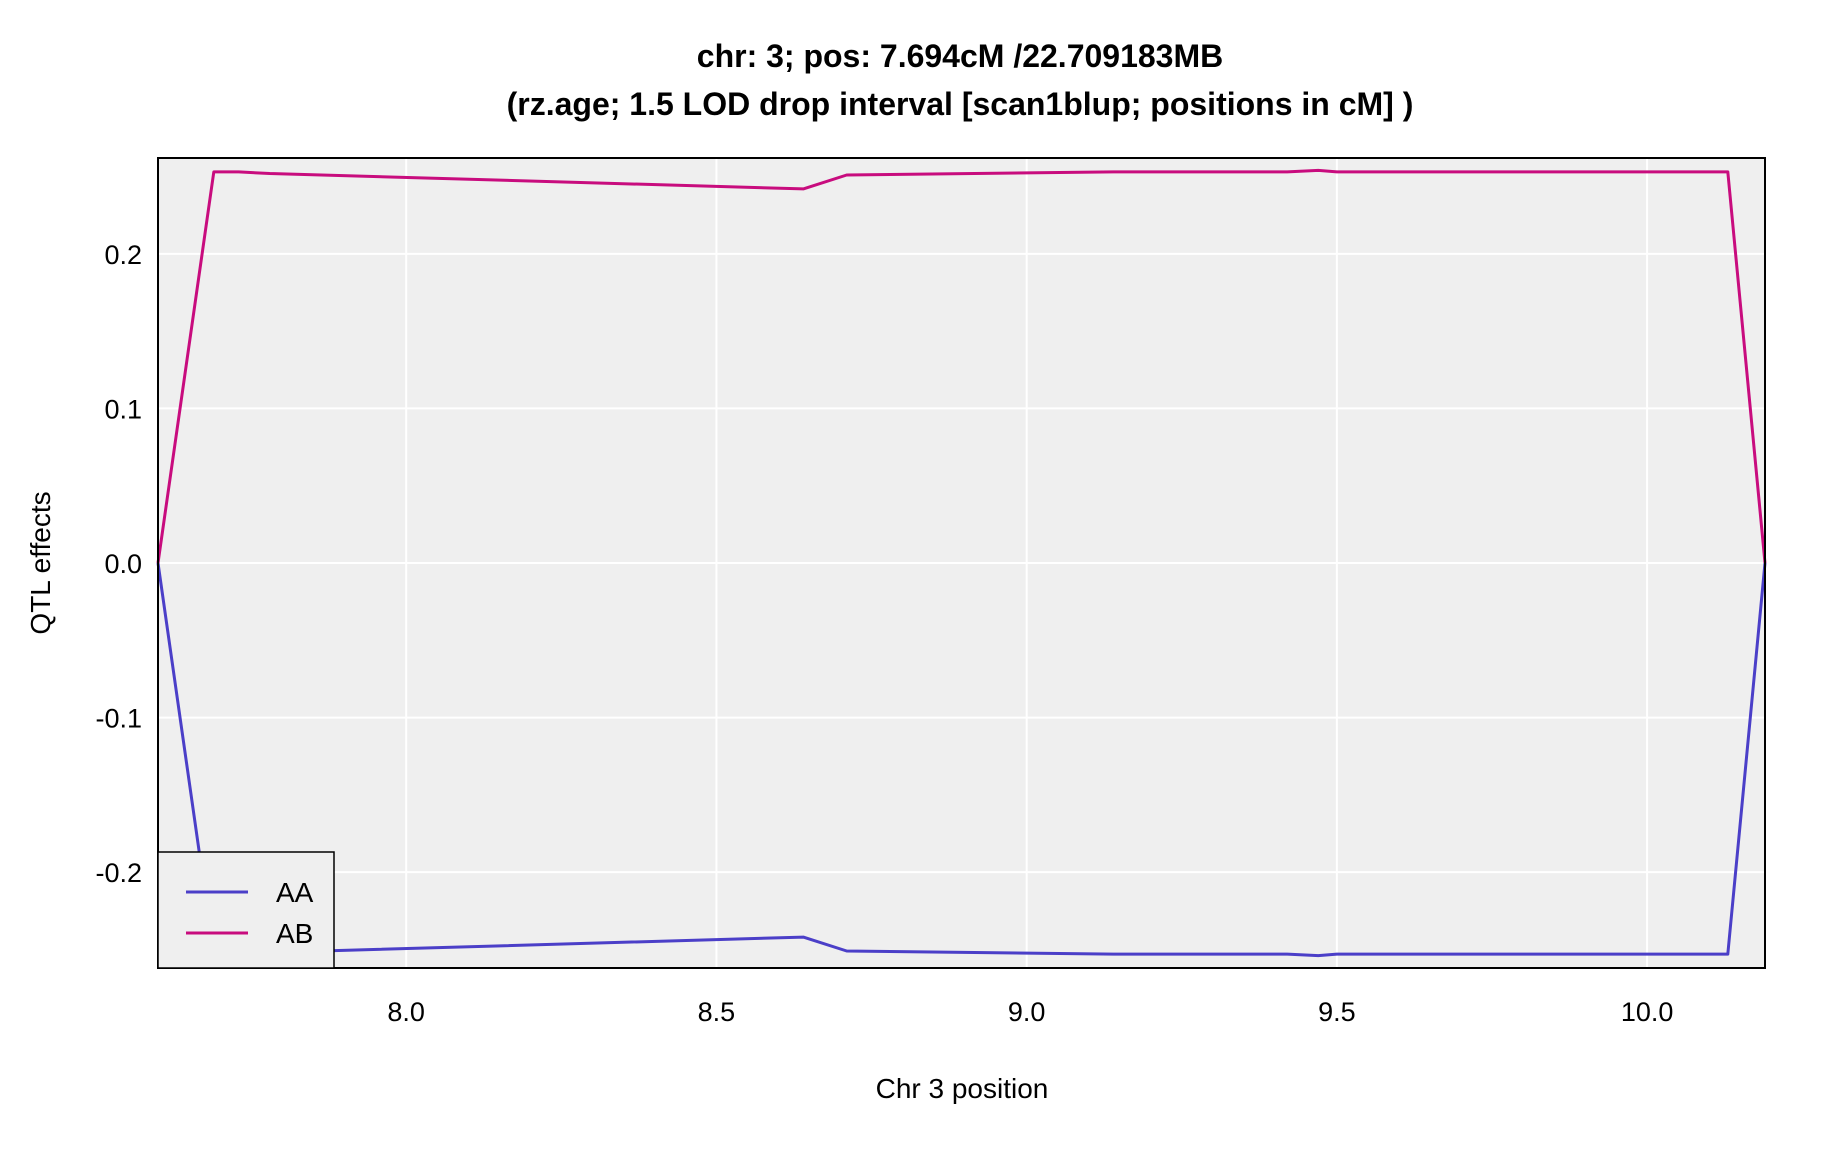  I want to click on y-axis-ticks: -0.2 -0.1 0.0 0.1 0.2, so click(118, 564).